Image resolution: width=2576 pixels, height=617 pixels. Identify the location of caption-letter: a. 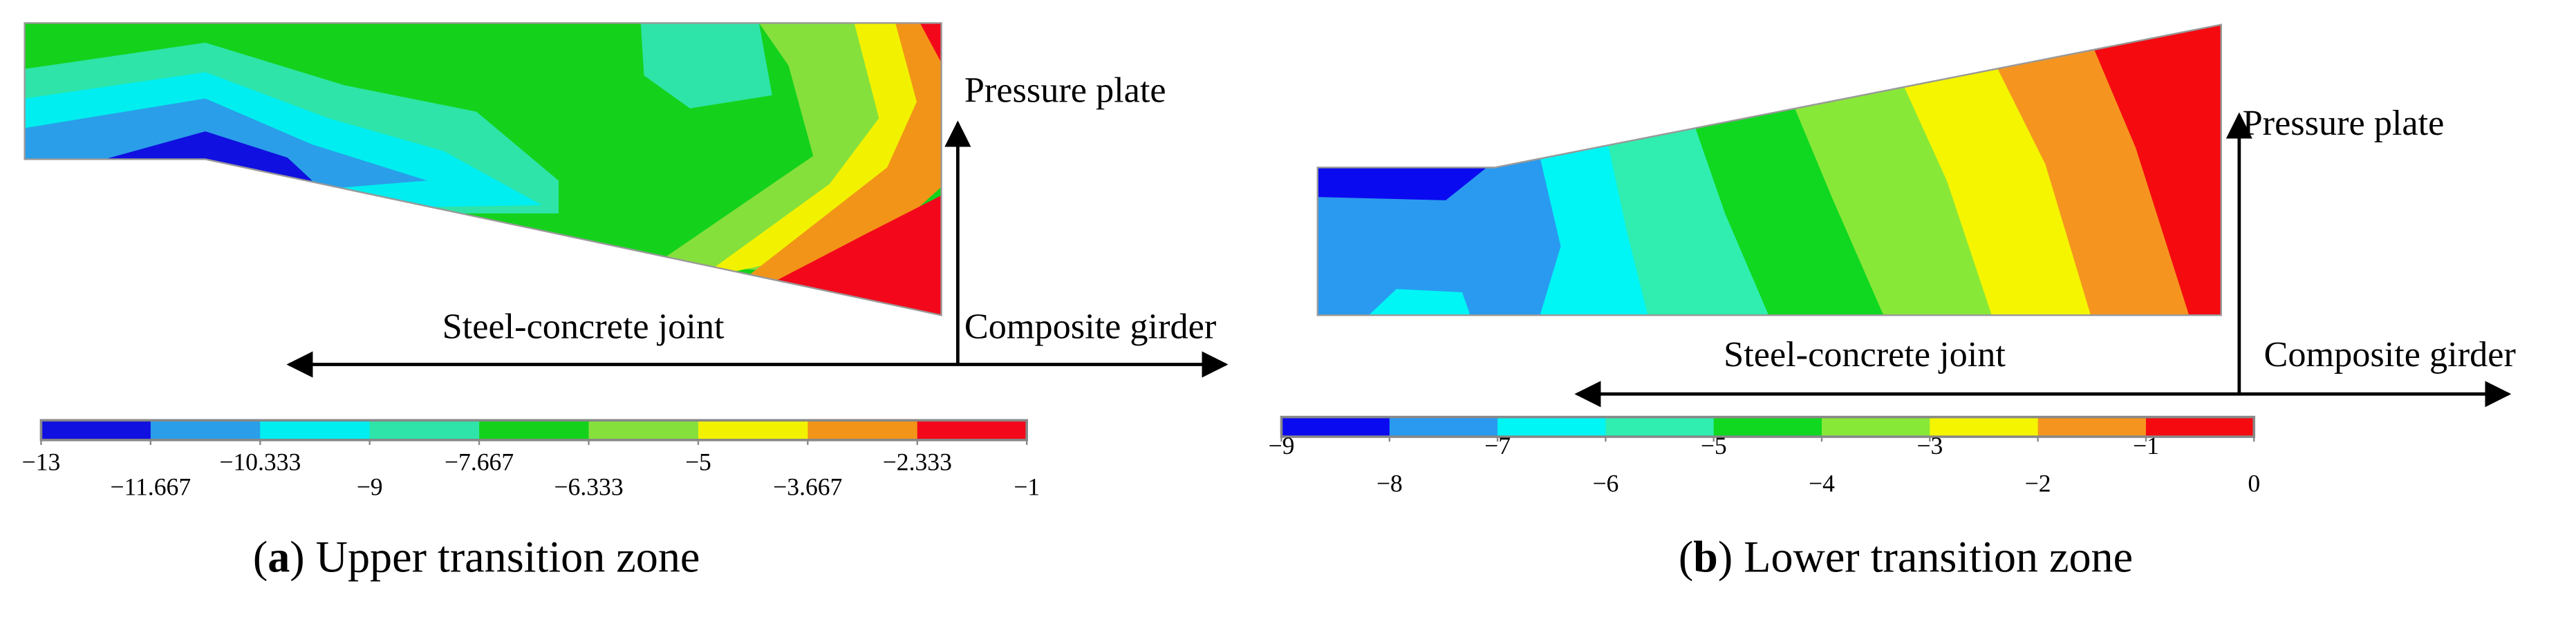
(279, 556).